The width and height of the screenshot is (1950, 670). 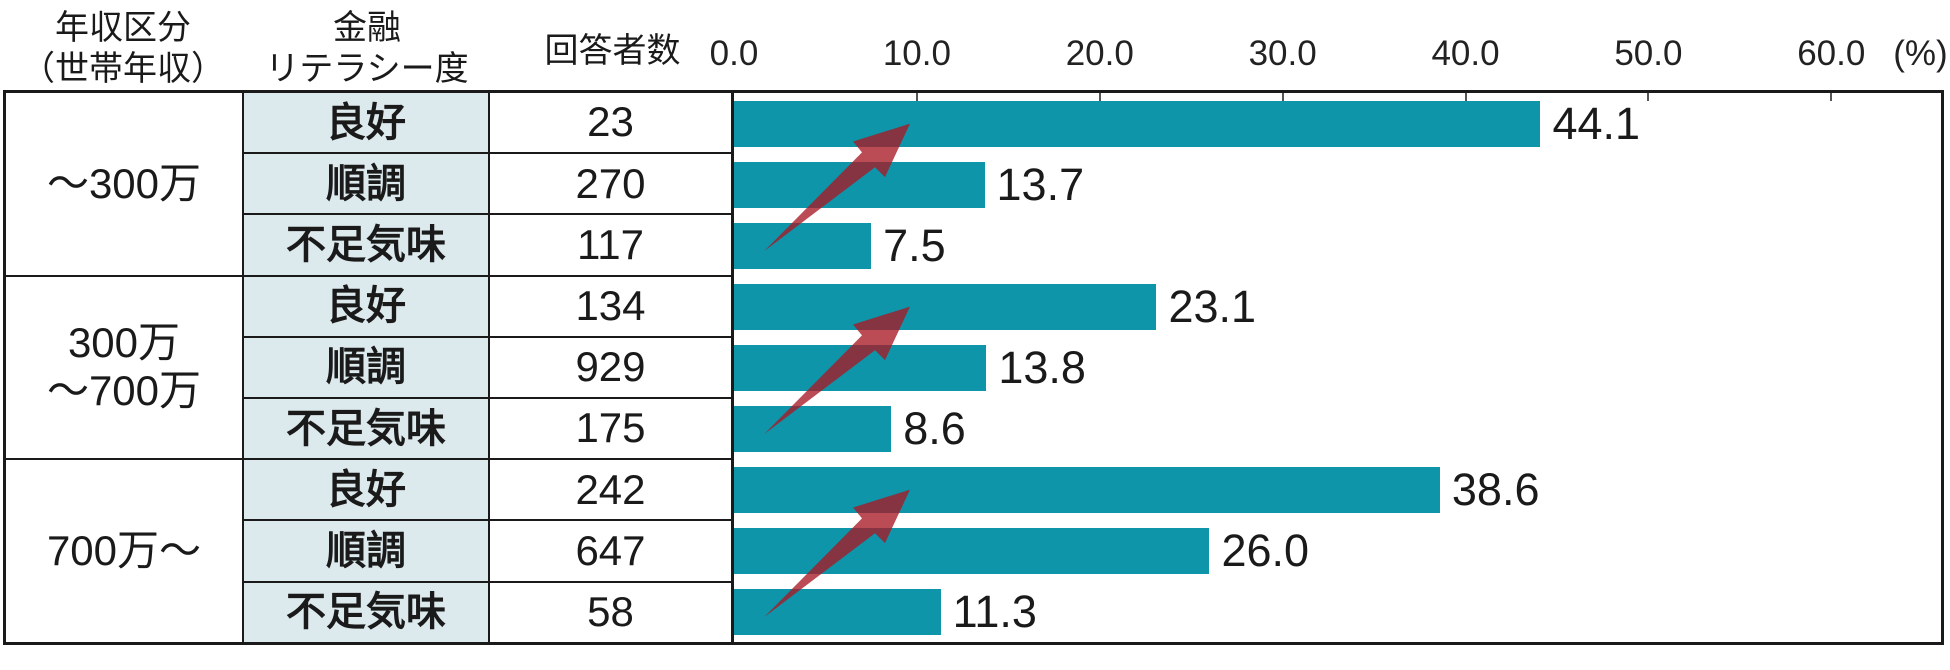 What do you see at coordinates (1329, 43) in the screenshot?
I see `x-axis: 0.0 10.0 20.0 30.0 40.0 50.0 60.0 (%)` at bounding box center [1329, 43].